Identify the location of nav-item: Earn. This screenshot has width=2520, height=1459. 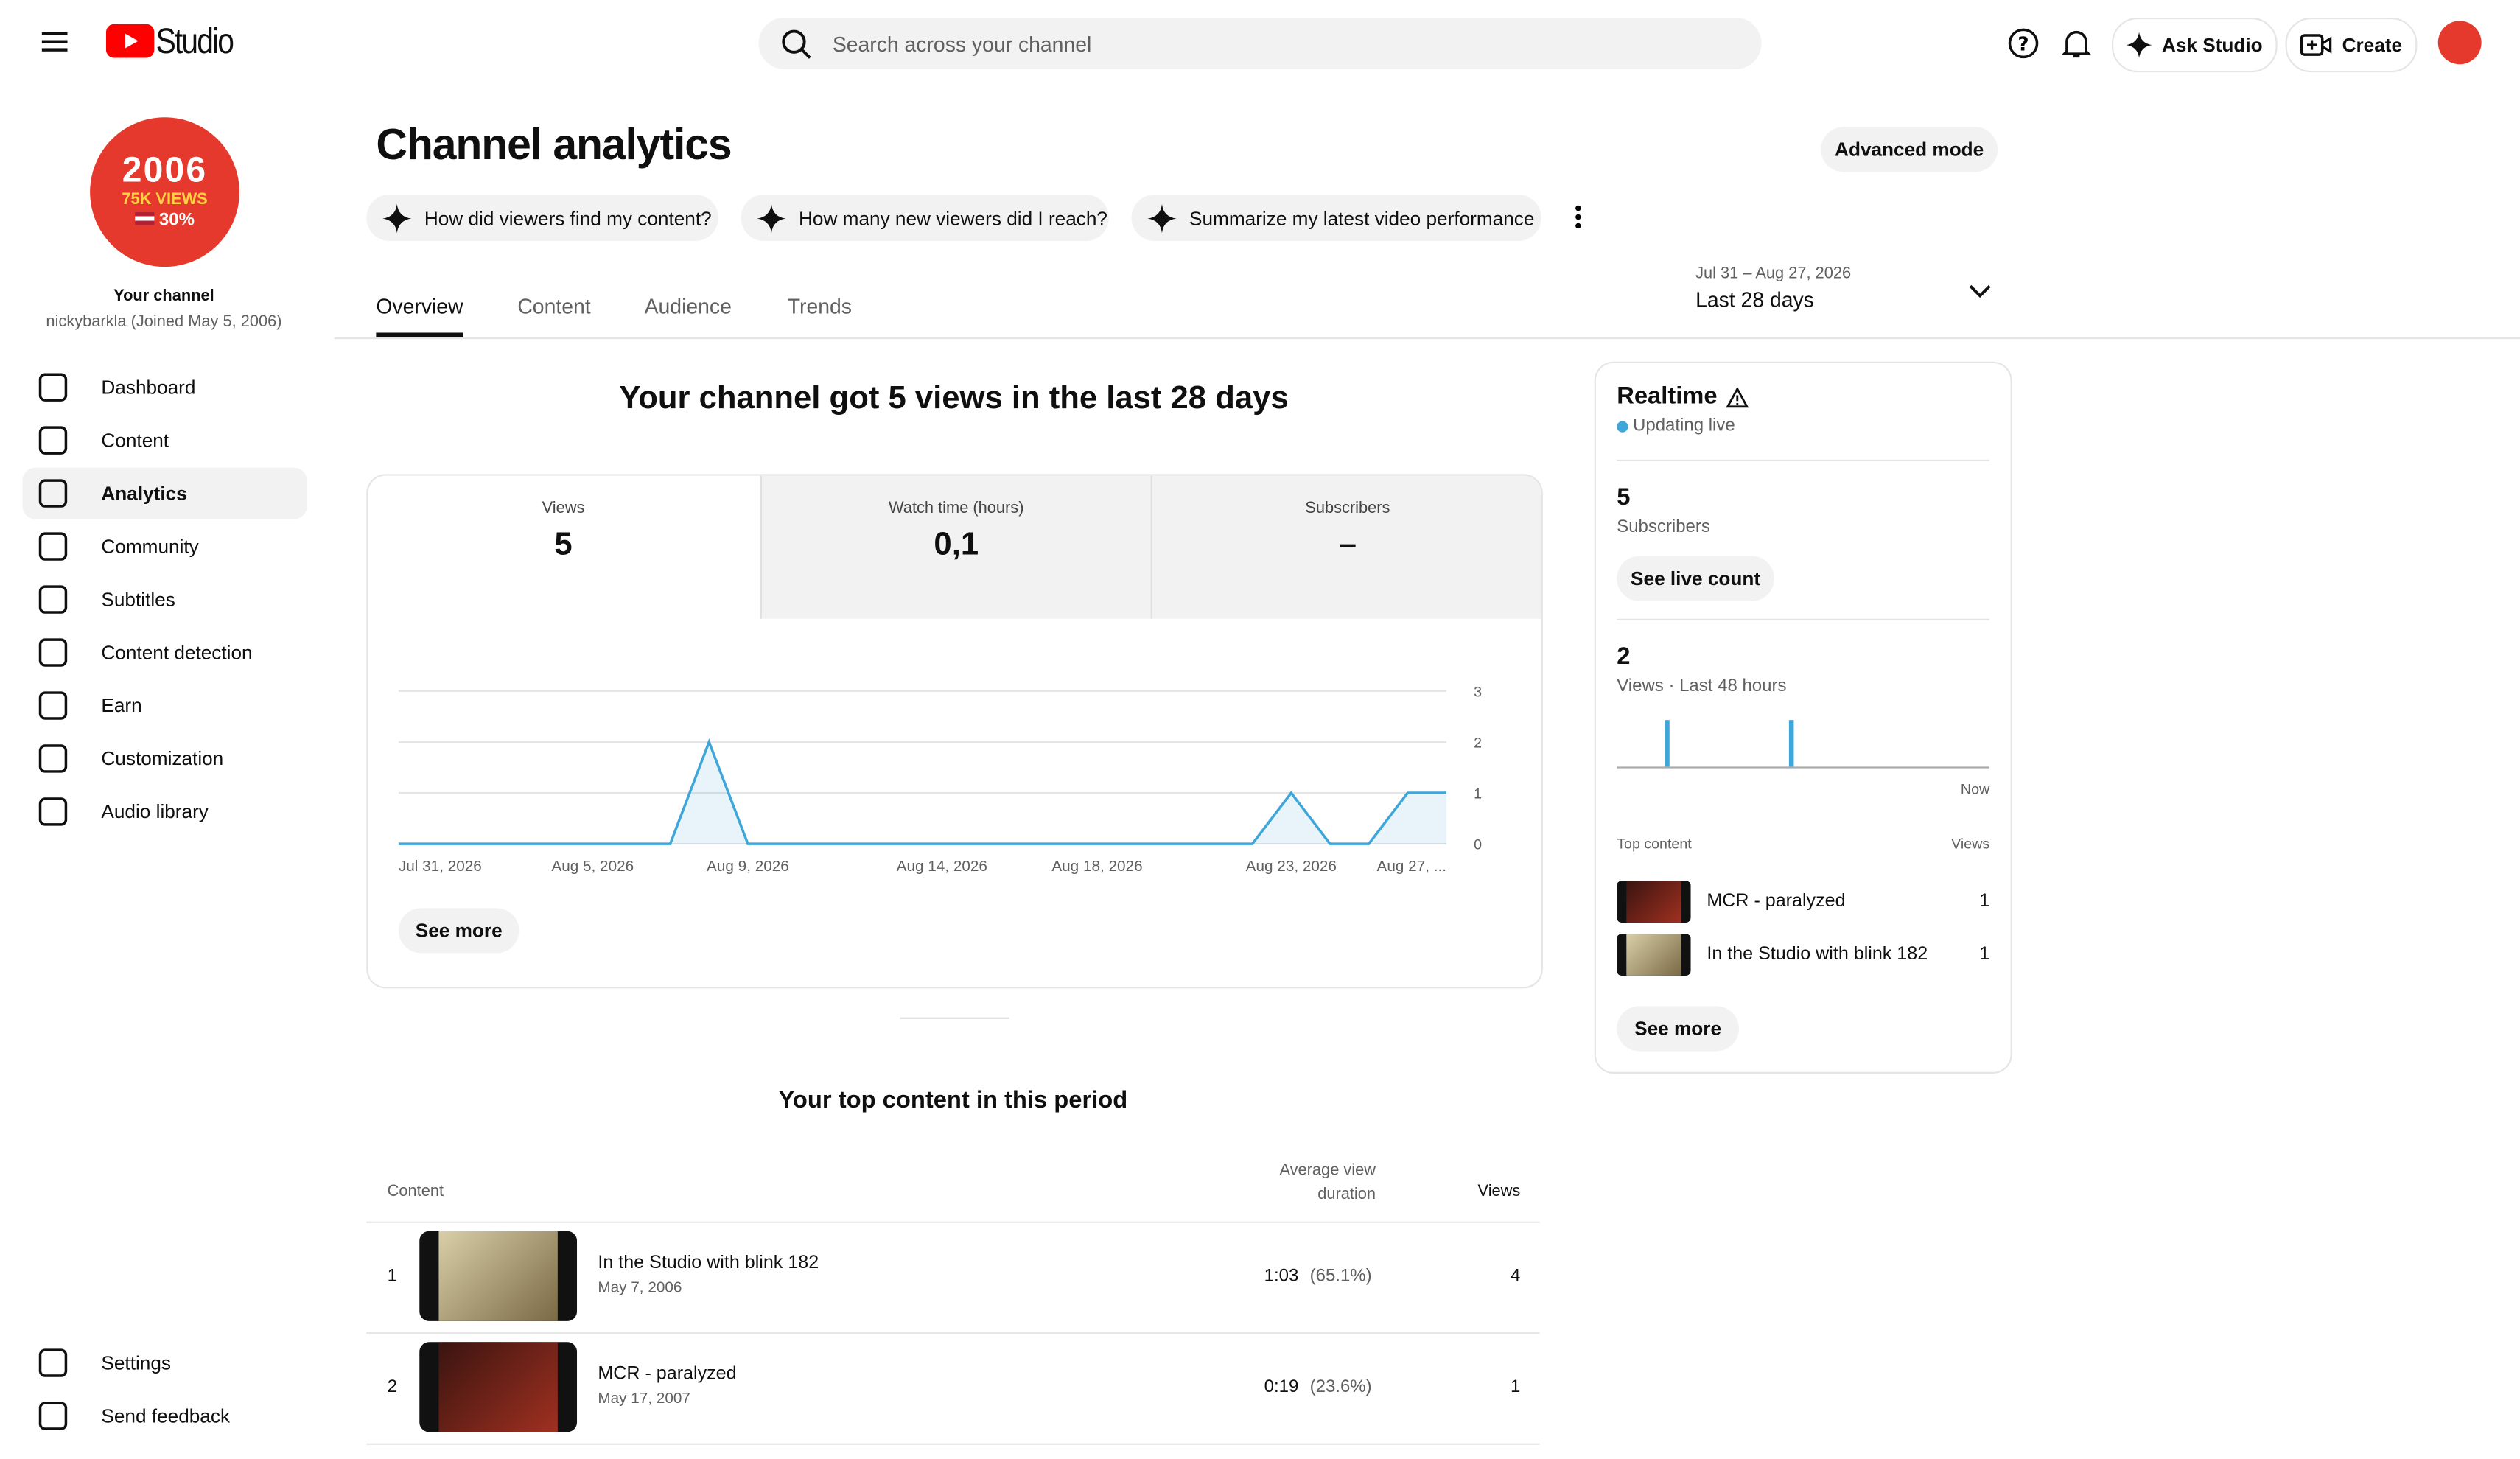
(165, 706).